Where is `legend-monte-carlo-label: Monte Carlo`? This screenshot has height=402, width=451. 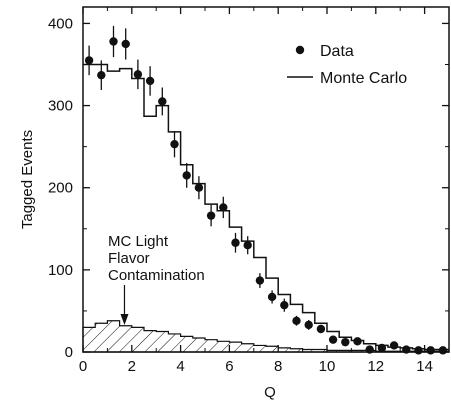
legend-monte-carlo-label: Monte Carlo is located at coordinates (363, 78).